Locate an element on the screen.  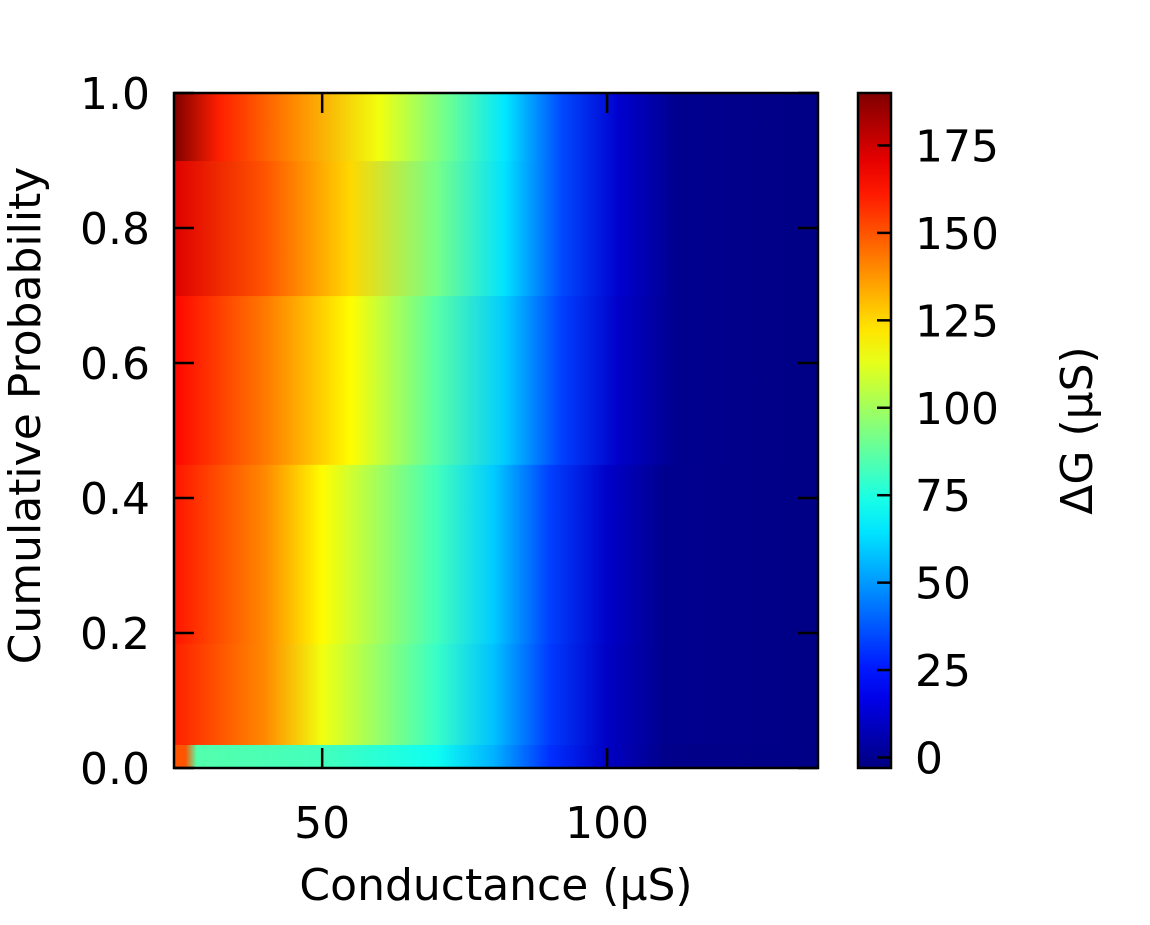
y-tick-label: 1.0 is located at coordinates (115, 94).